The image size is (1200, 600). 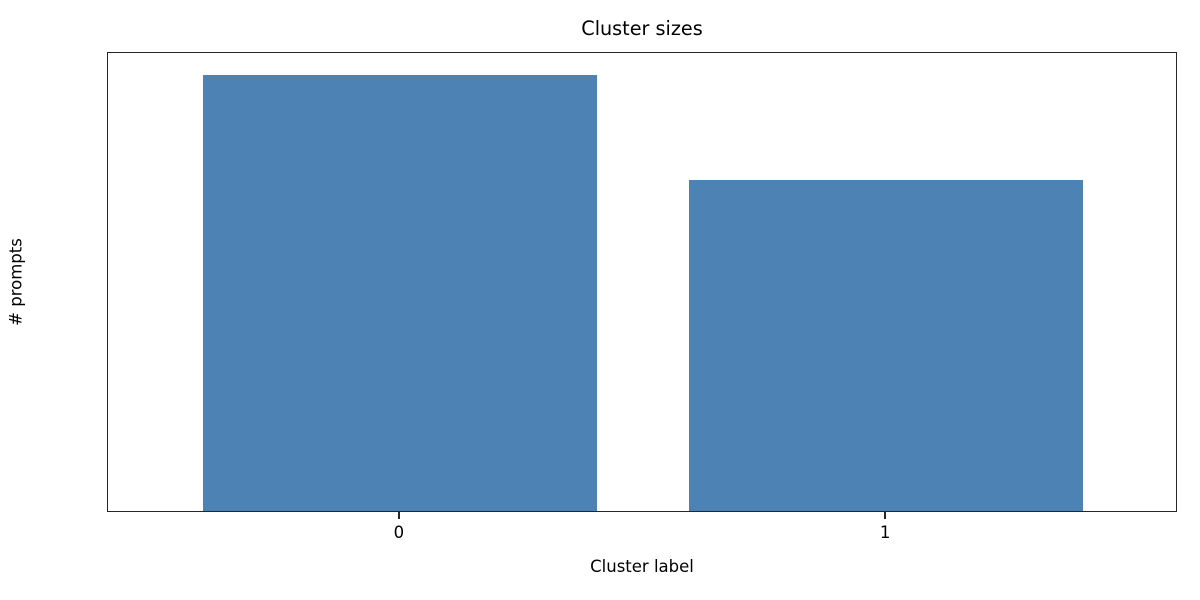 I want to click on chart-title: Cluster sizes, so click(x=642, y=28).